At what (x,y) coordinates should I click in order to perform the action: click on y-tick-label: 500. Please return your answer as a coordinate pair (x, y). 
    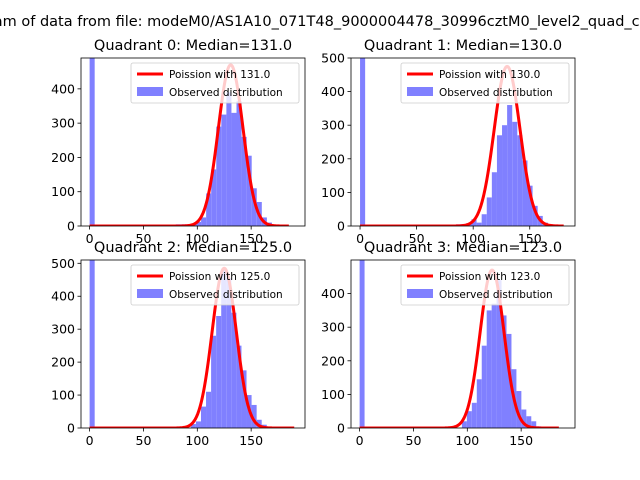
    Looking at the image, I should click on (333, 58).